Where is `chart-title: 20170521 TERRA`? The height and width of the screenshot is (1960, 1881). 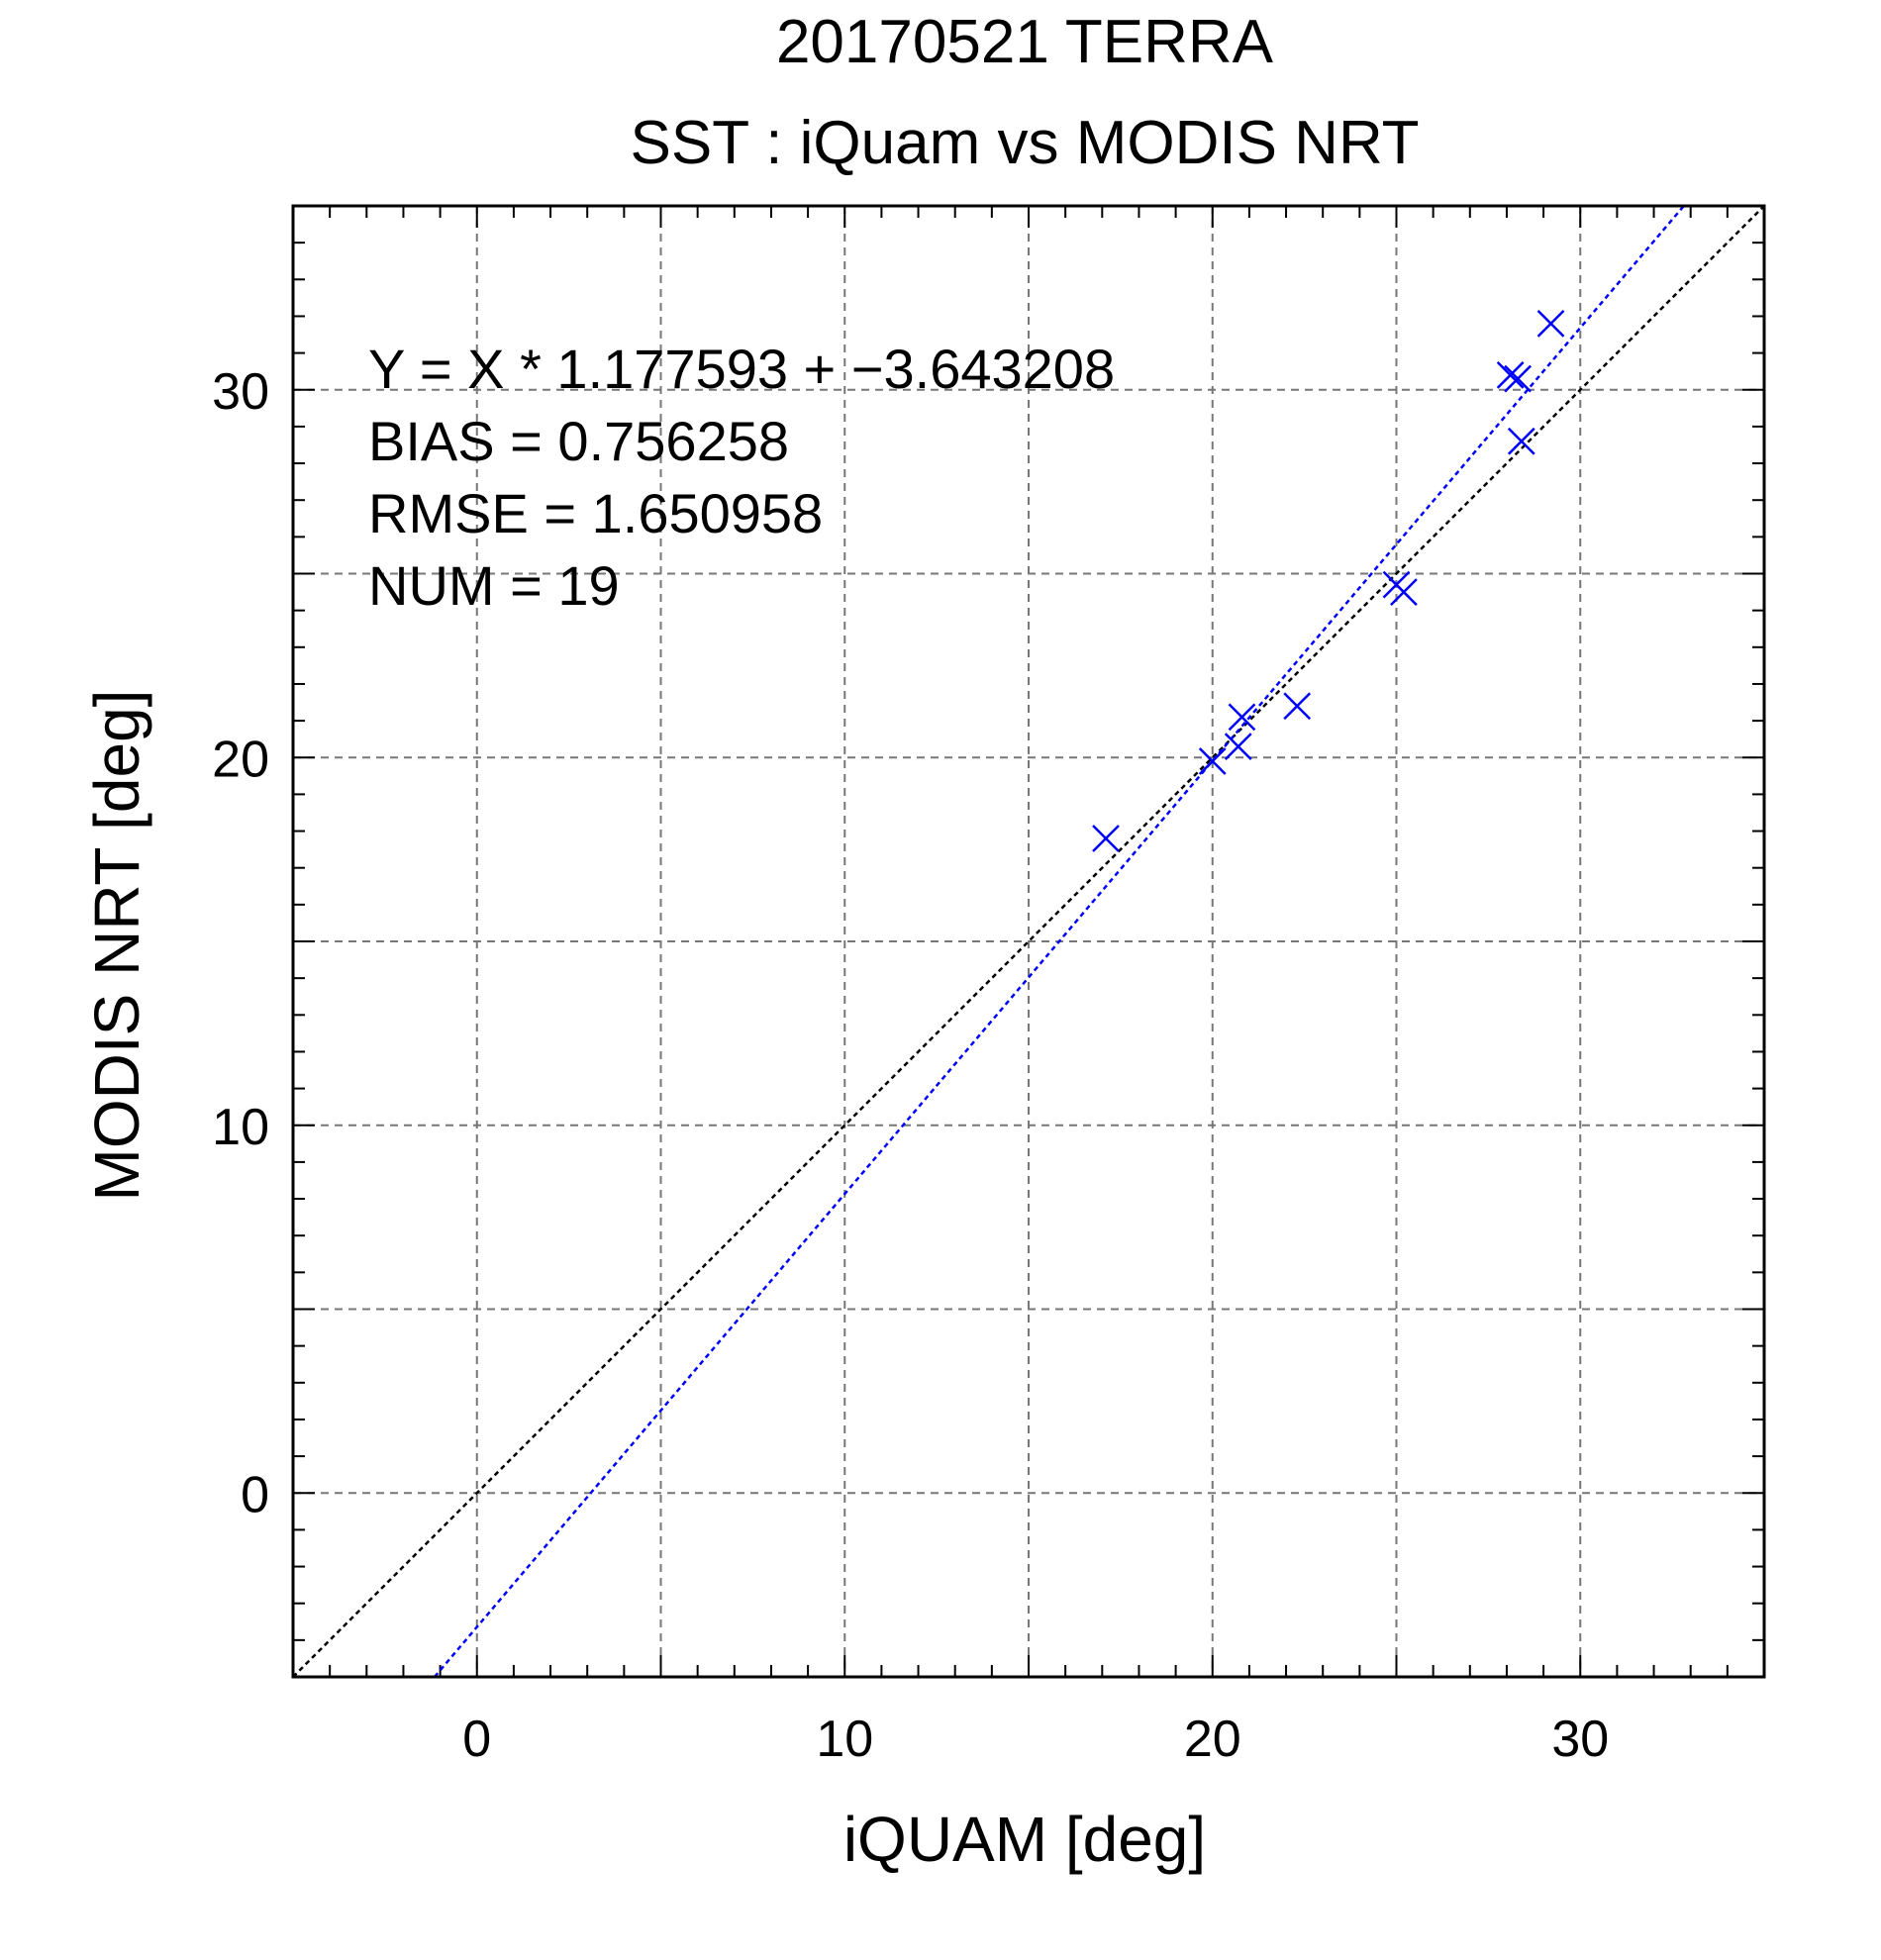 chart-title: 20170521 TERRA is located at coordinates (1025, 42).